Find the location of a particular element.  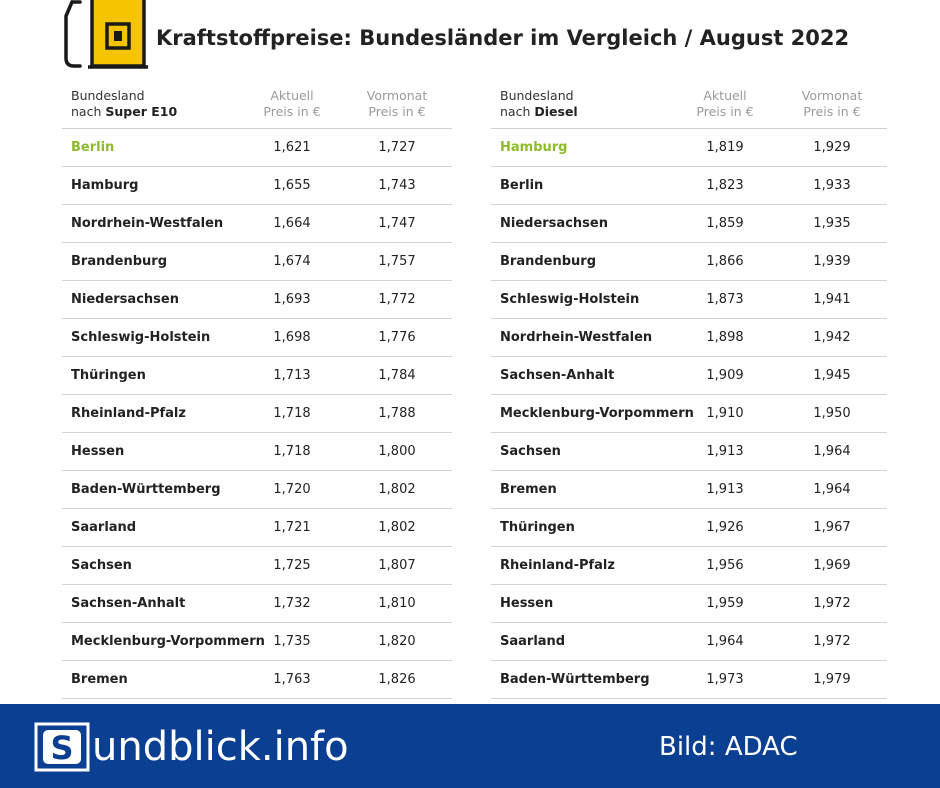

table-row: Berlin 1,823 1,933 is located at coordinates (689, 186).